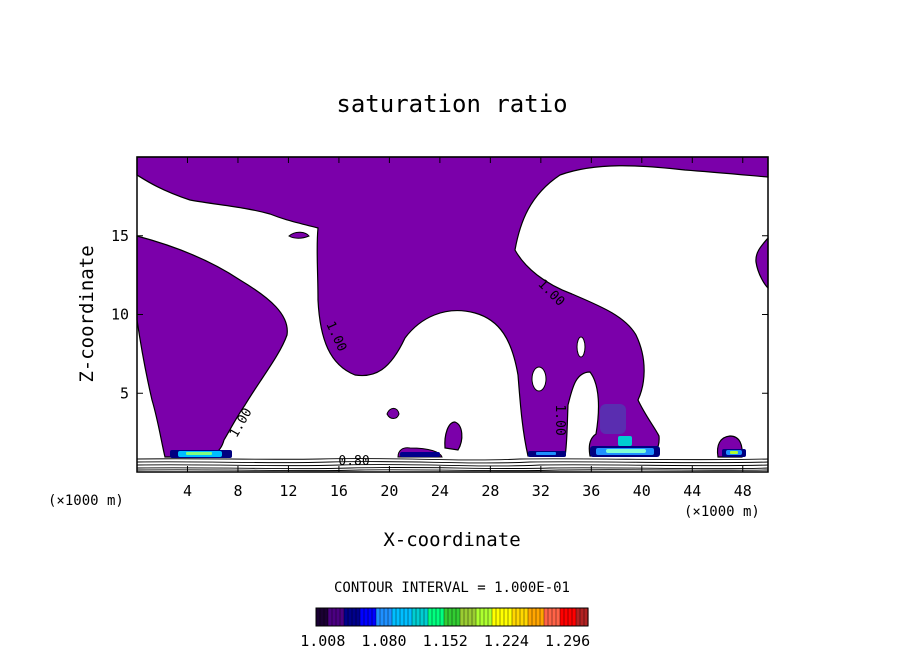  Describe the element at coordinates (452, 588) in the screenshot. I see `contour-interval-text: CONTOUR INTERVAL = 1.000E-01` at that location.